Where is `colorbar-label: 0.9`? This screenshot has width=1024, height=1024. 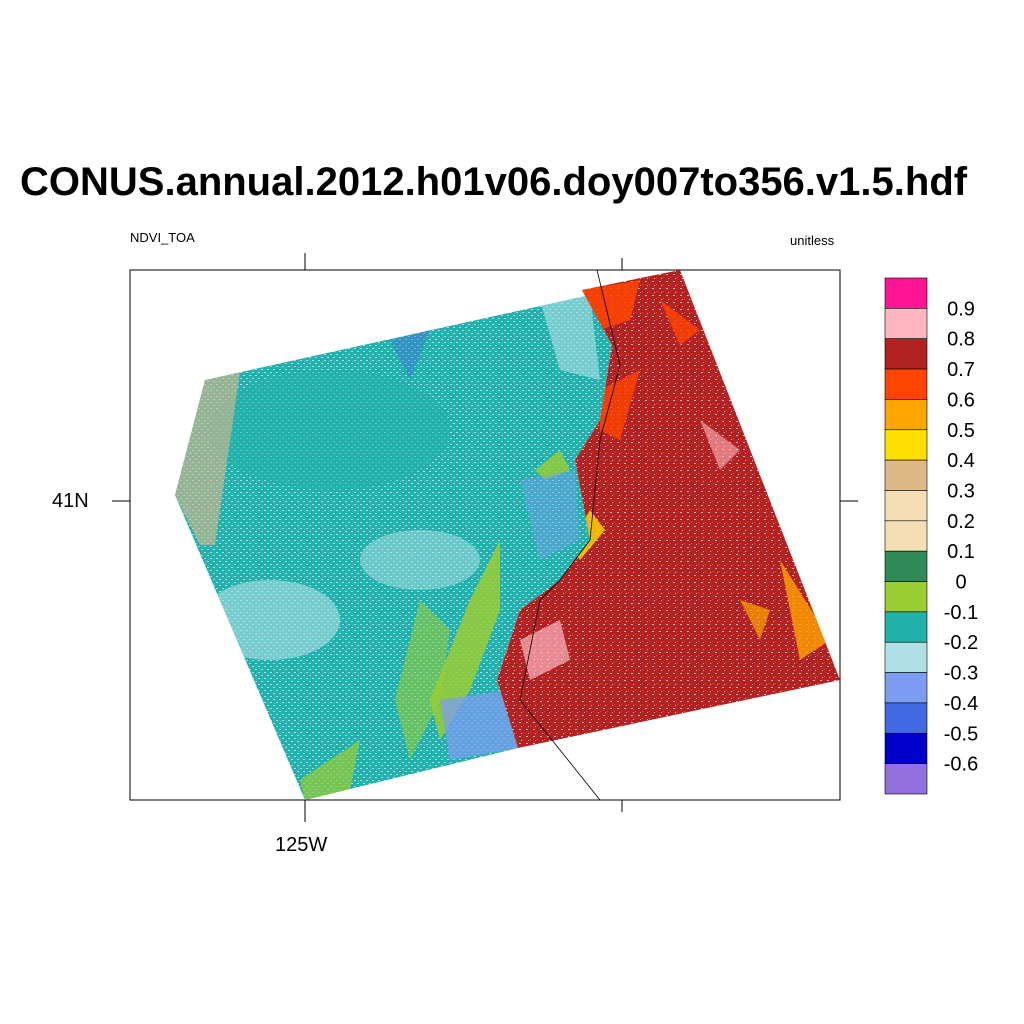
colorbar-label: 0.9 is located at coordinates (961, 309).